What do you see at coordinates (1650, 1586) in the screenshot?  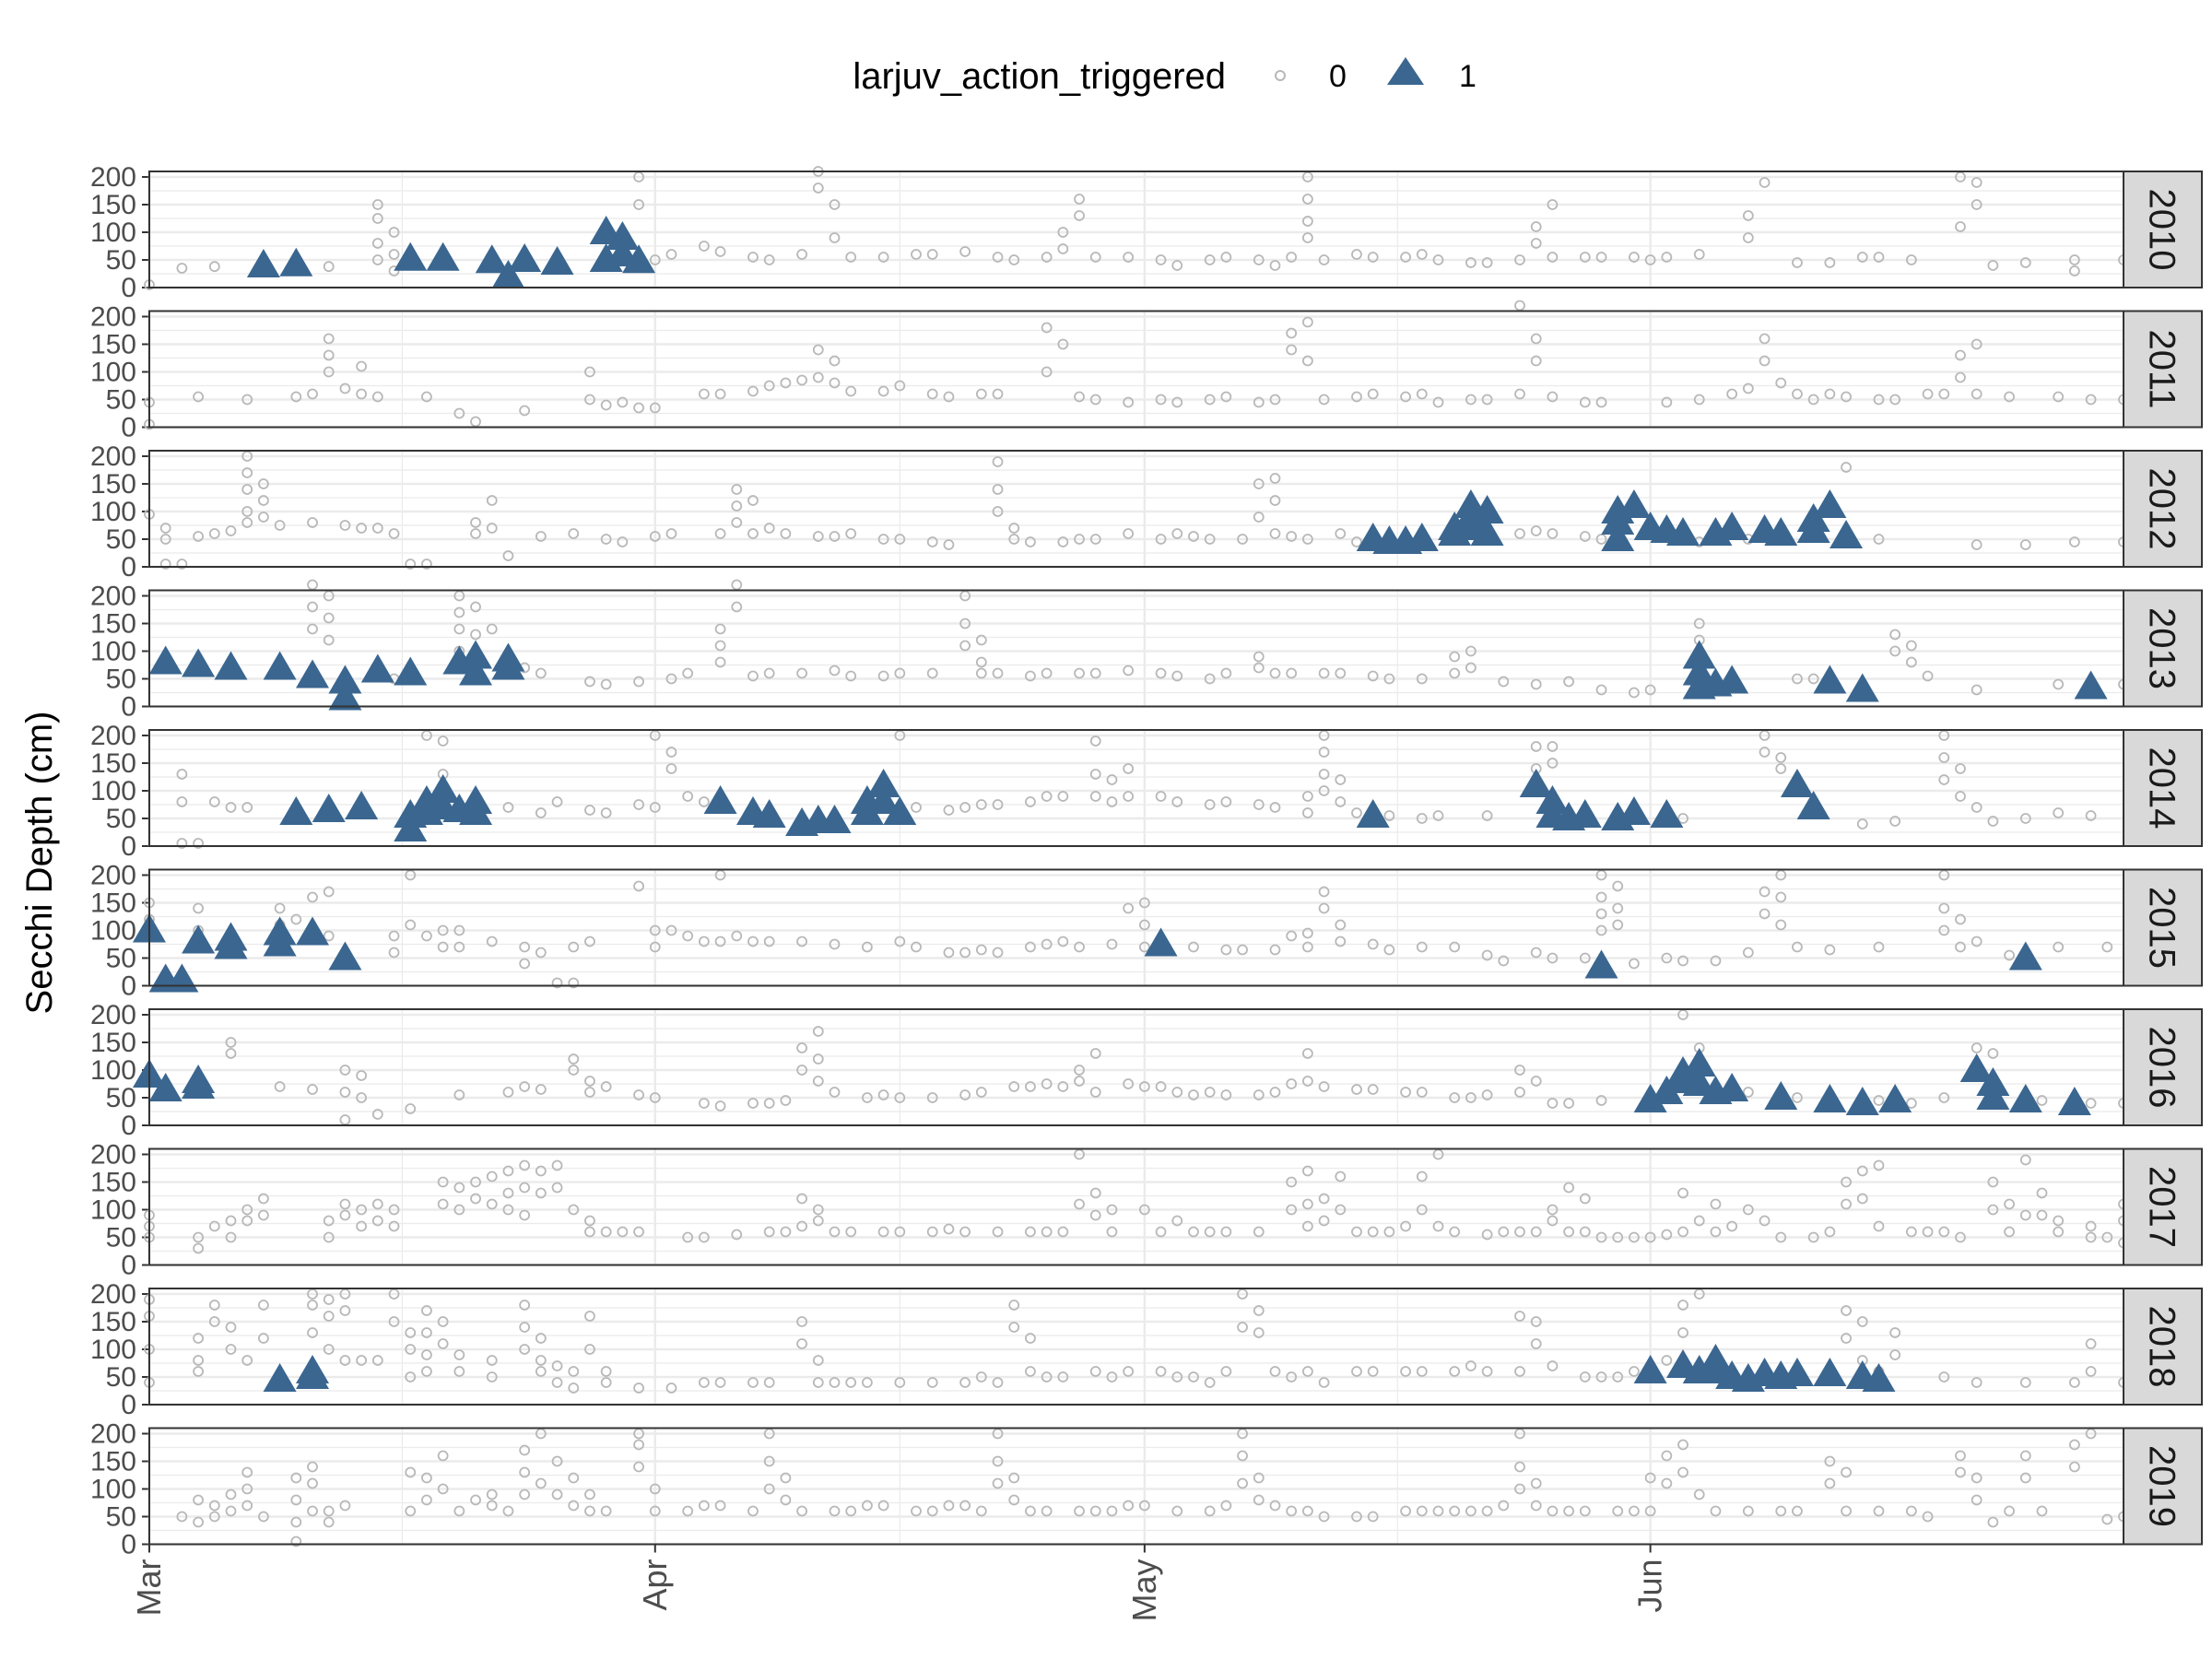 I see `x-tick-label: Jun` at bounding box center [1650, 1586].